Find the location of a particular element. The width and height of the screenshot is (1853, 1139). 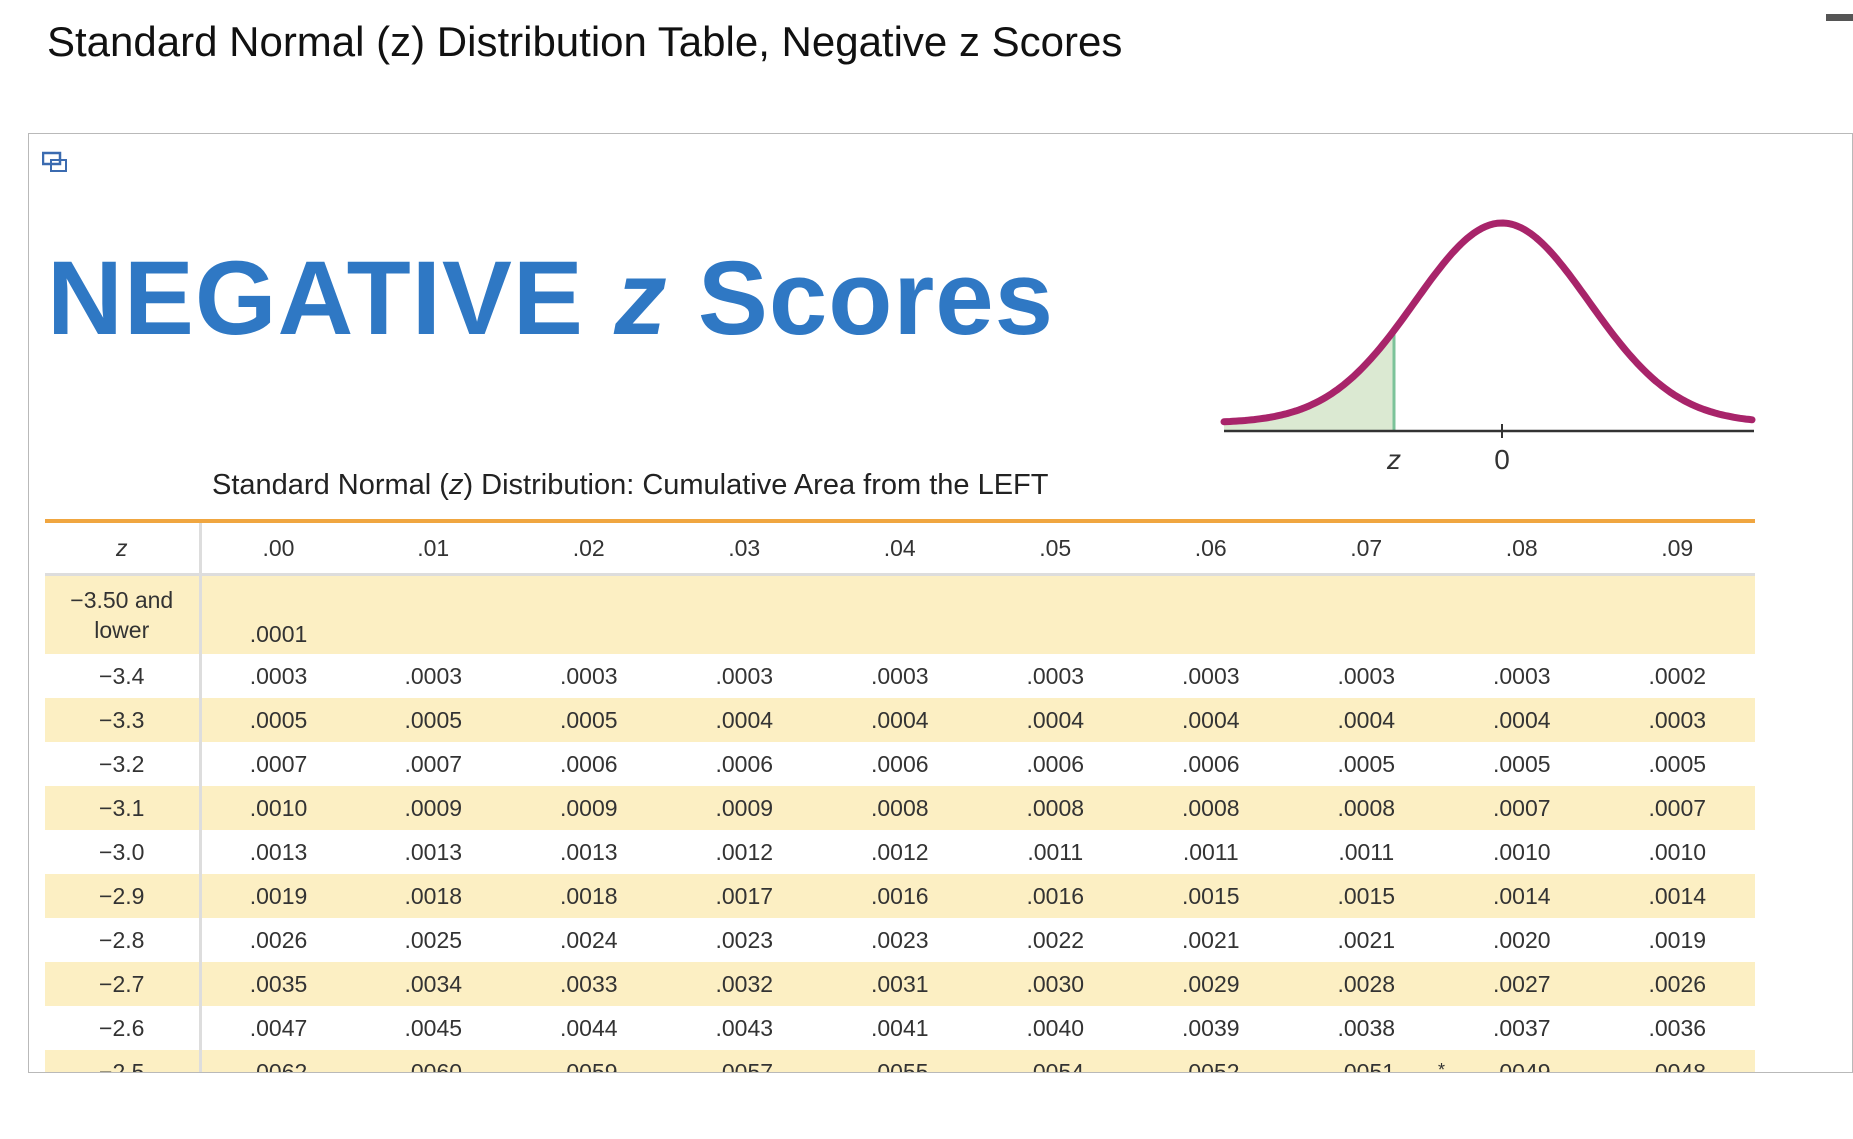

zero-axis-label: 0 is located at coordinates (1502, 459).